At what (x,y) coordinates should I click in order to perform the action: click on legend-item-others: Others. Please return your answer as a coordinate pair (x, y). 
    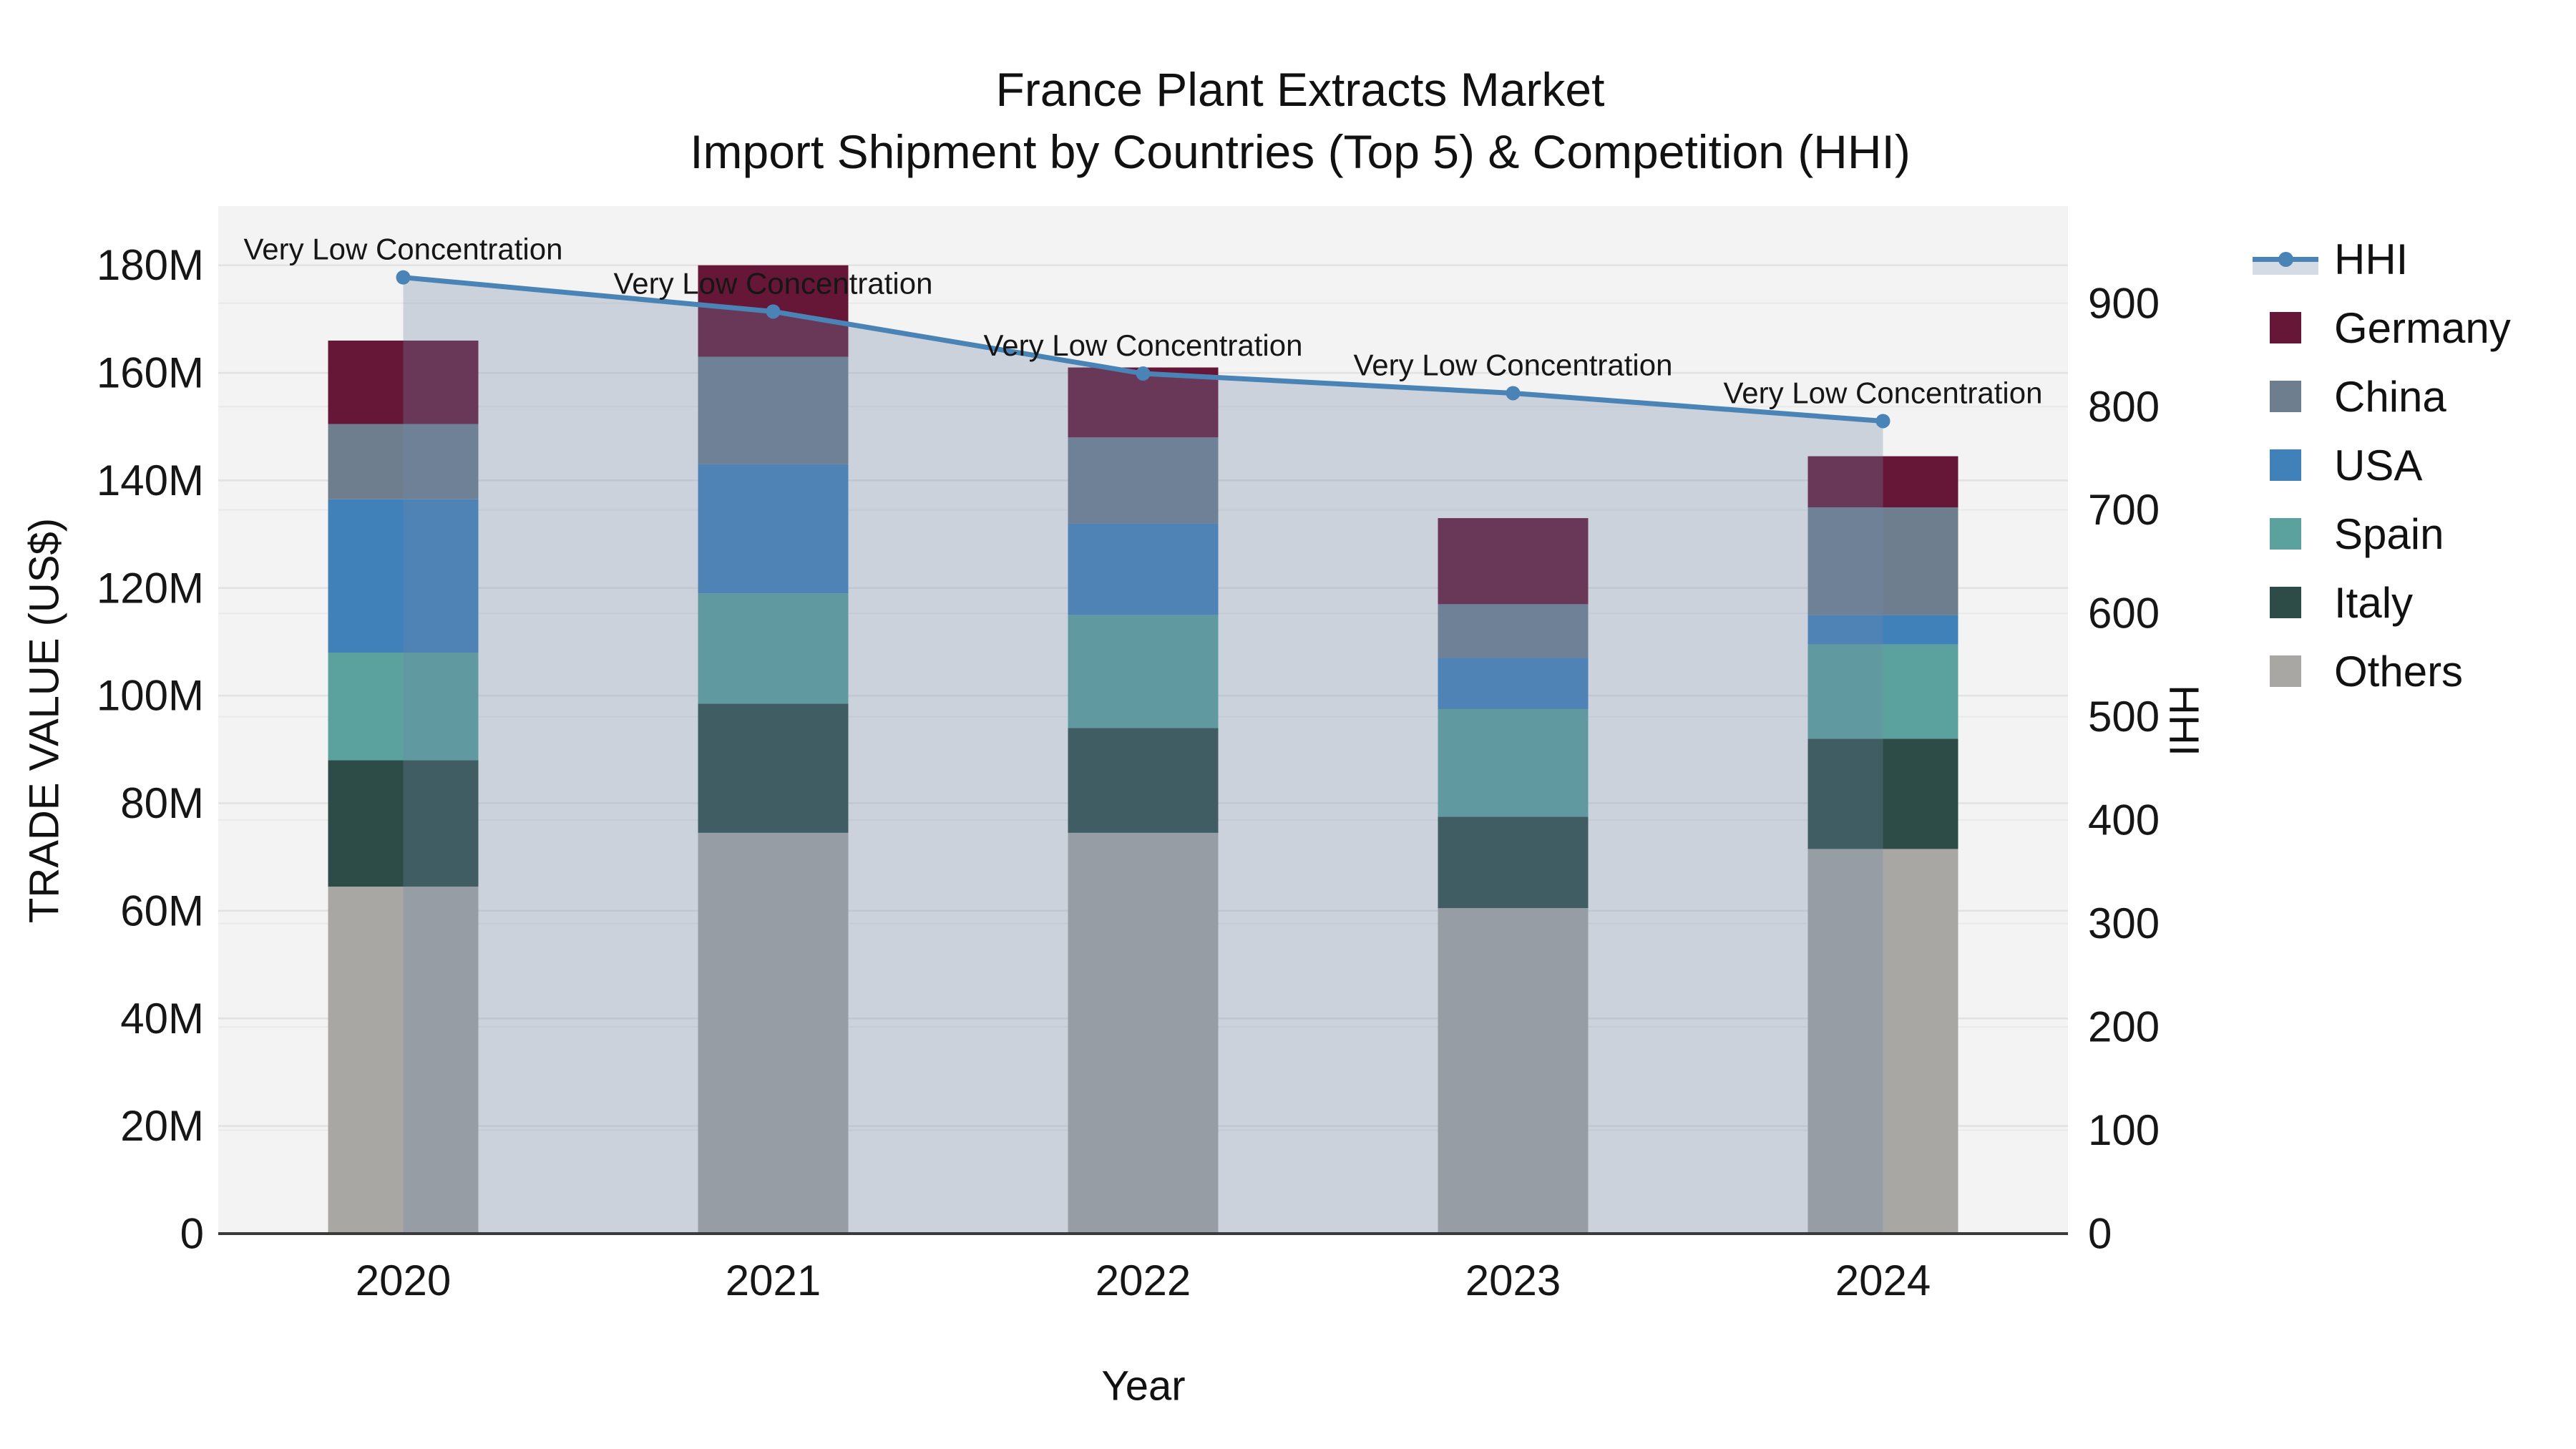
    Looking at the image, I should click on (2382, 671).